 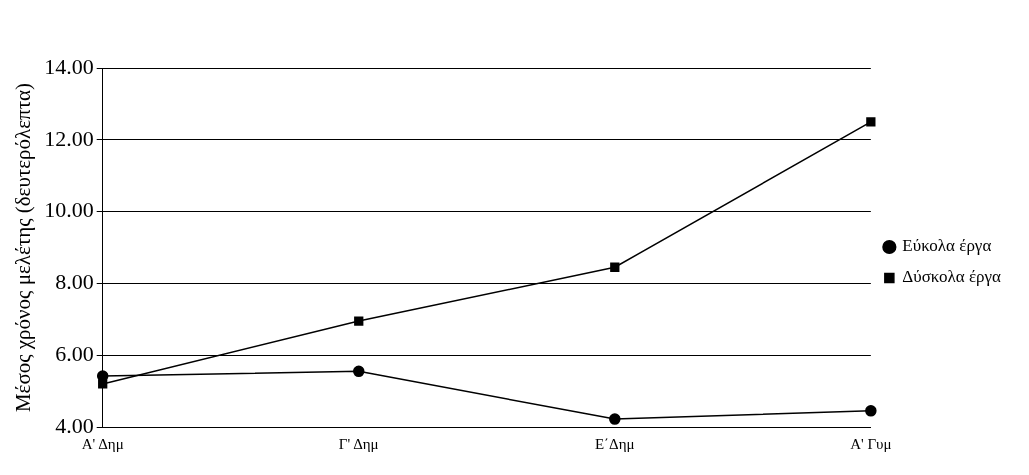 What do you see at coordinates (69, 66) in the screenshot?
I see `y-tick-label: 14.00` at bounding box center [69, 66].